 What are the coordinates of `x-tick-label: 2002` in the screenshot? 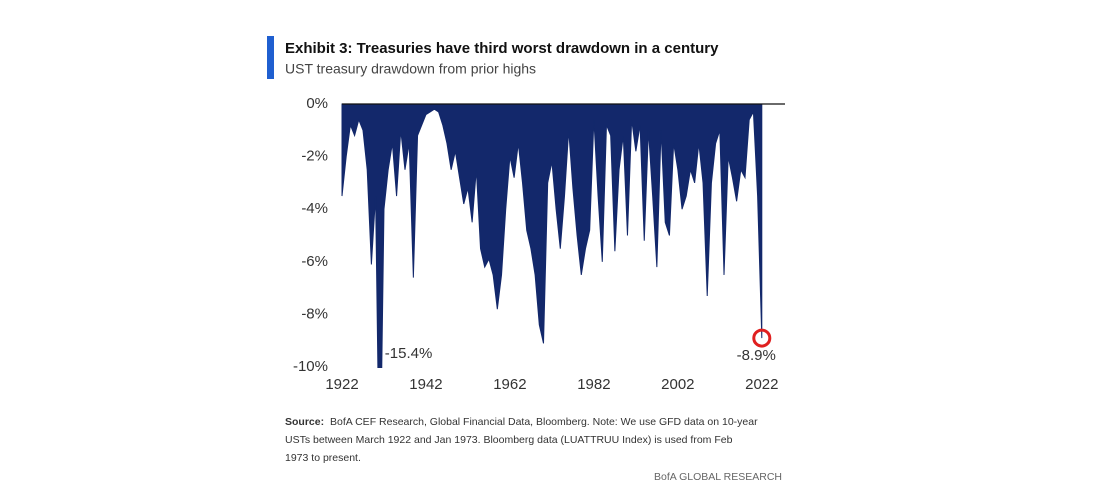 It's located at (677, 384).